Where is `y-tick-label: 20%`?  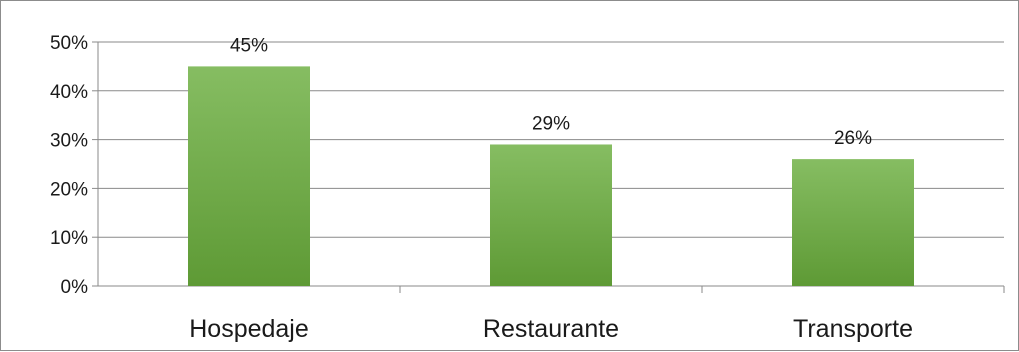
y-tick-label: 20% is located at coordinates (69, 189).